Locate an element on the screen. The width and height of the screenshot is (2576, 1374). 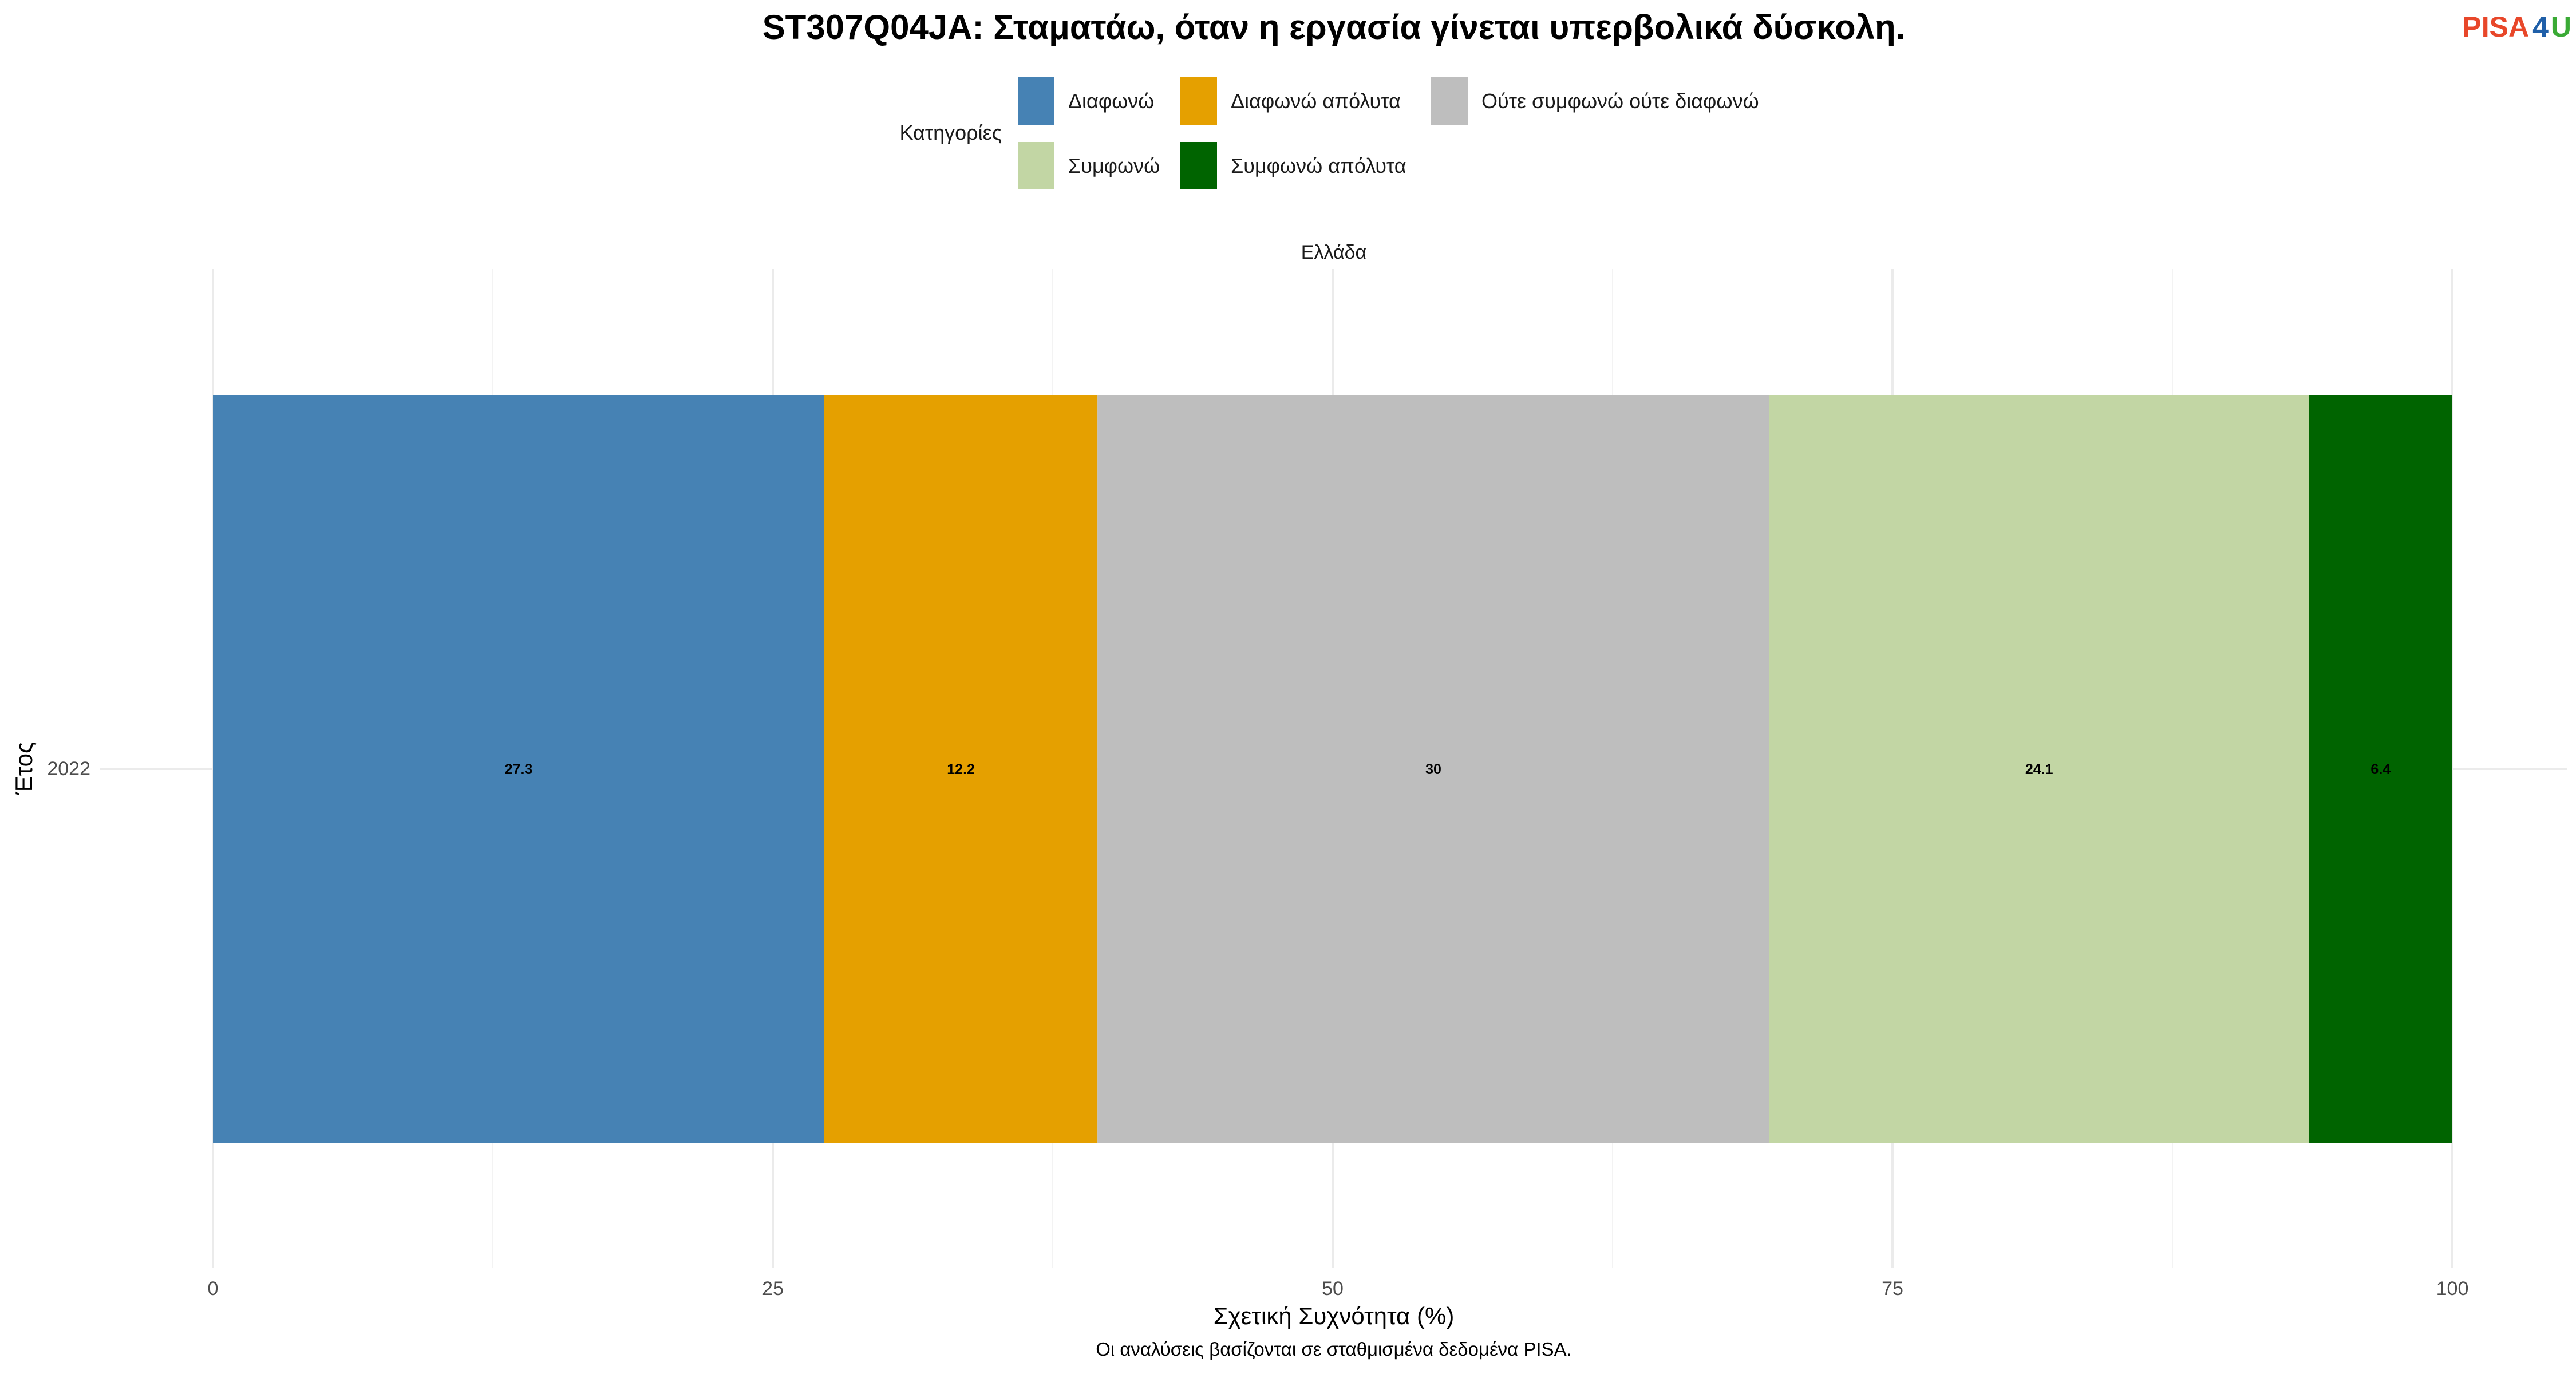
logo-four: 4 is located at coordinates (2540, 27).